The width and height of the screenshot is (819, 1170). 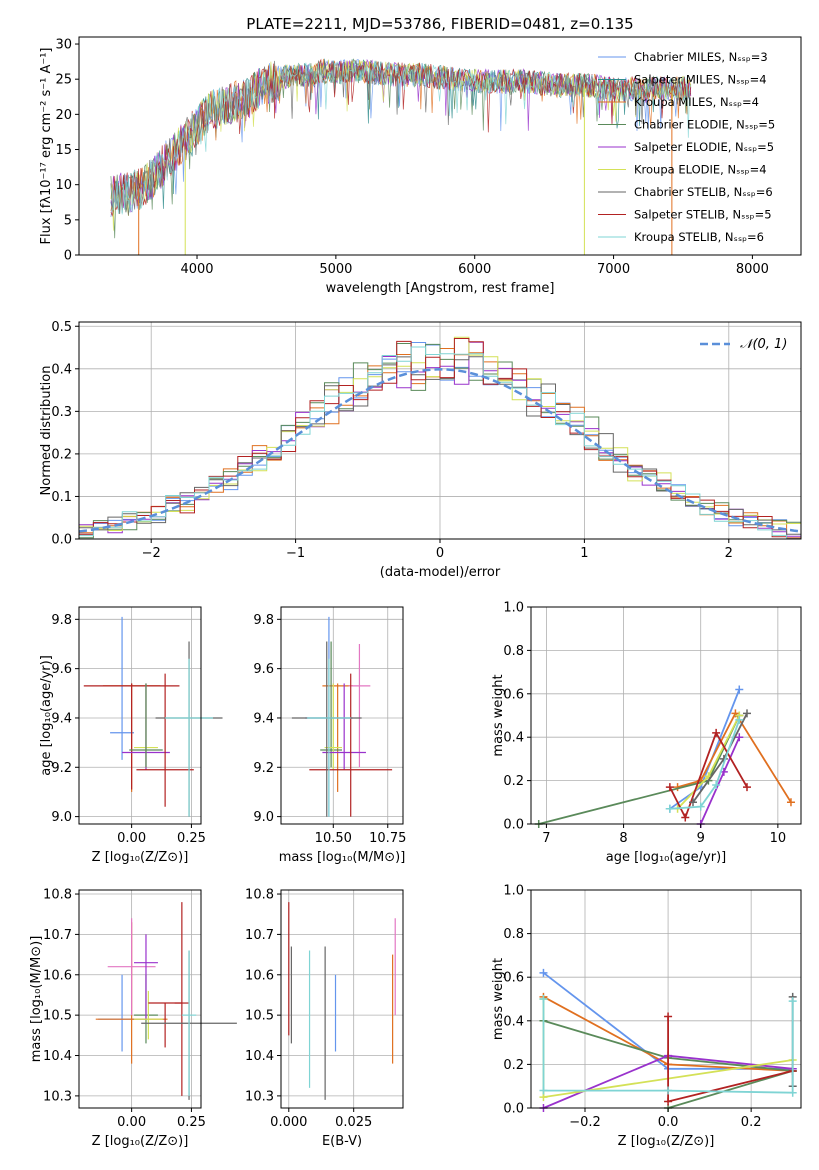 What do you see at coordinates (440, 450) in the screenshot?
I see `gaussian-curve` at bounding box center [440, 450].